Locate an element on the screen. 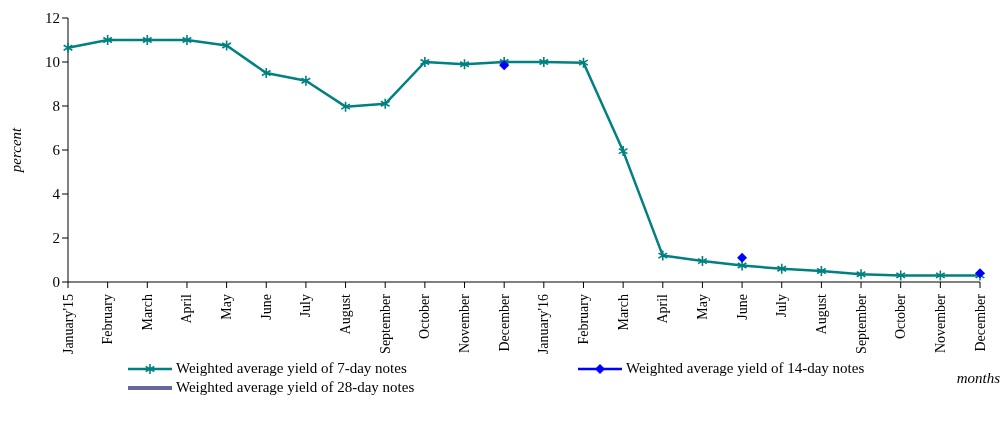  y-tick-label: 6 is located at coordinates (56, 150).